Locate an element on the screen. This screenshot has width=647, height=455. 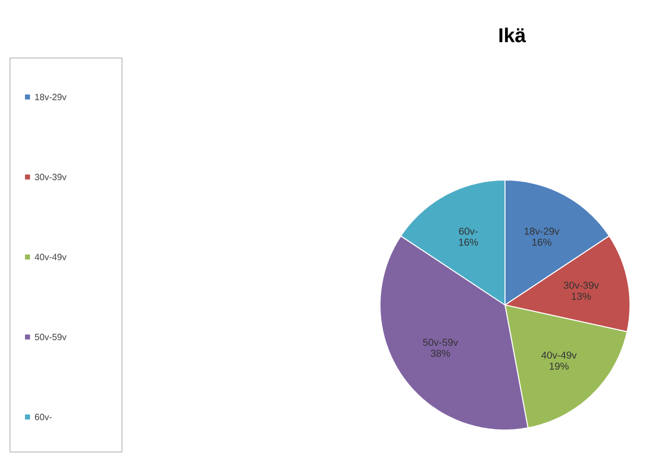
legend-label: 50v-59v is located at coordinates (50, 337).